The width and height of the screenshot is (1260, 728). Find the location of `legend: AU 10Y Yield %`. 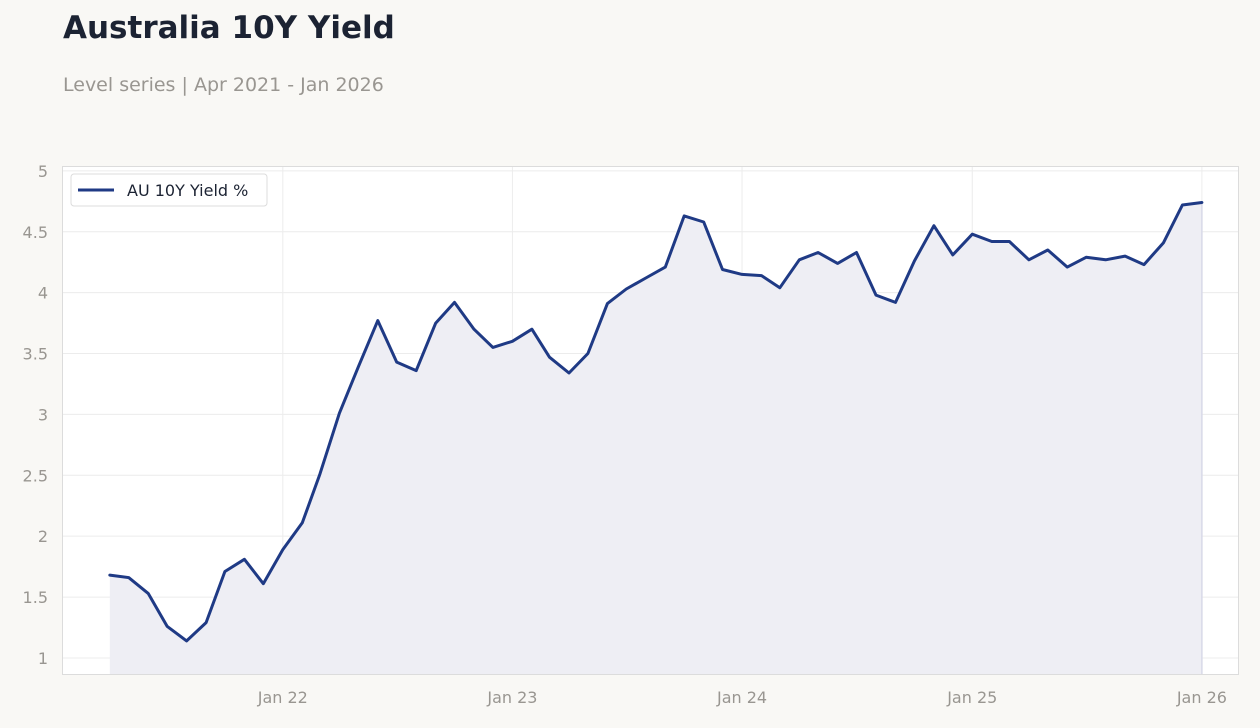

legend: AU 10Y Yield % is located at coordinates (169, 190).